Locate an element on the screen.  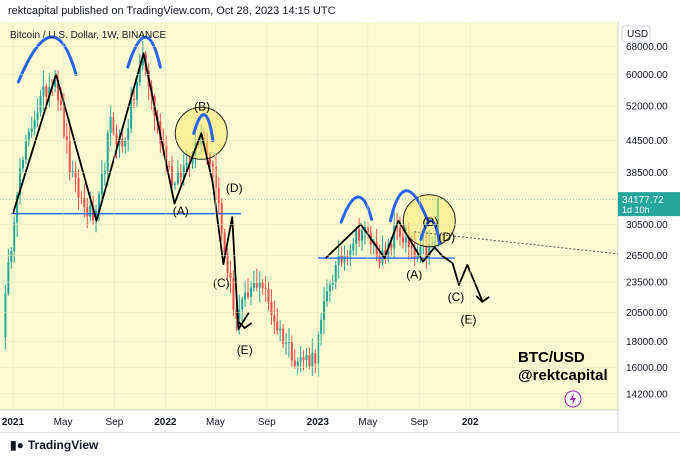
wave-label: (A) is located at coordinates (414, 274).